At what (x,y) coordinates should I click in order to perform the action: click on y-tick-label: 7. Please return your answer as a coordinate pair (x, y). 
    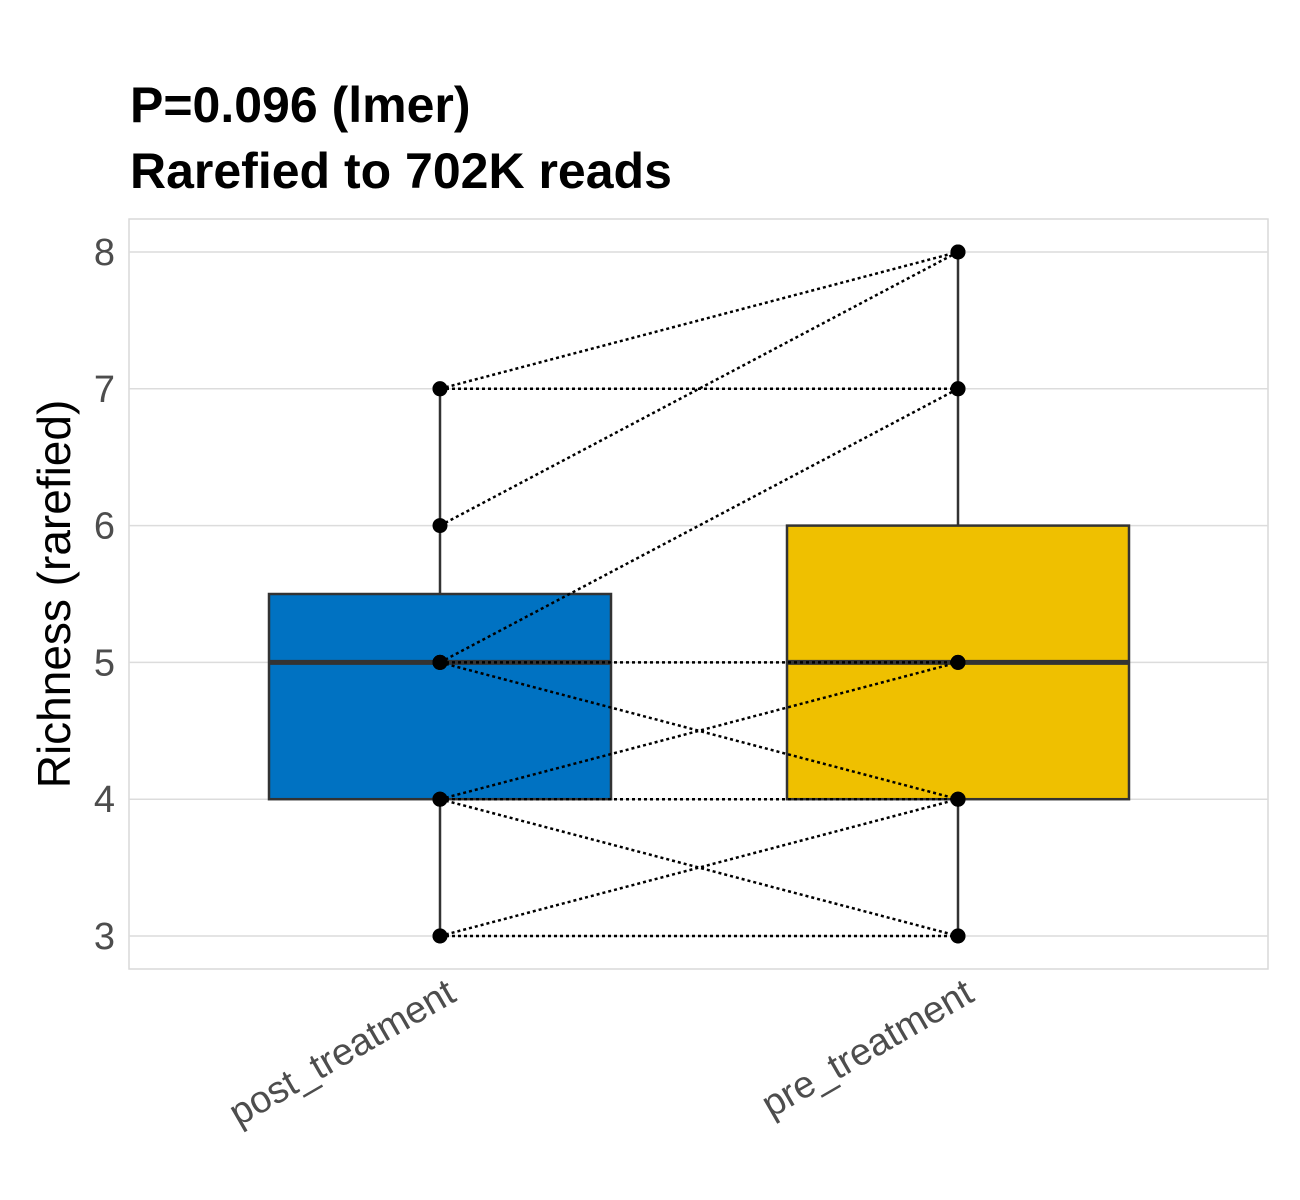
    Looking at the image, I should click on (104, 390).